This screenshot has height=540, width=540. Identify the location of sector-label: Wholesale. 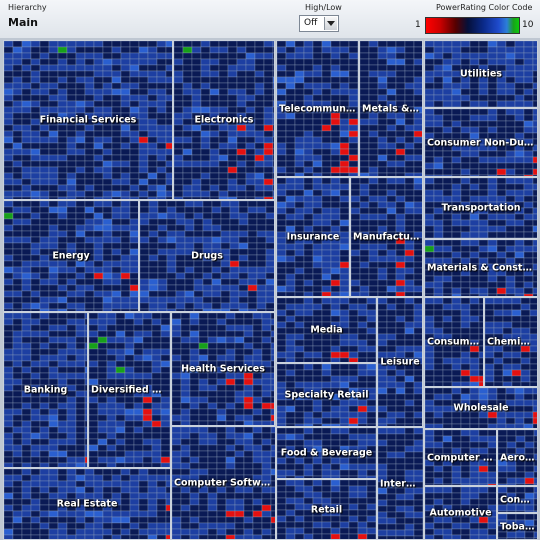
(481, 408).